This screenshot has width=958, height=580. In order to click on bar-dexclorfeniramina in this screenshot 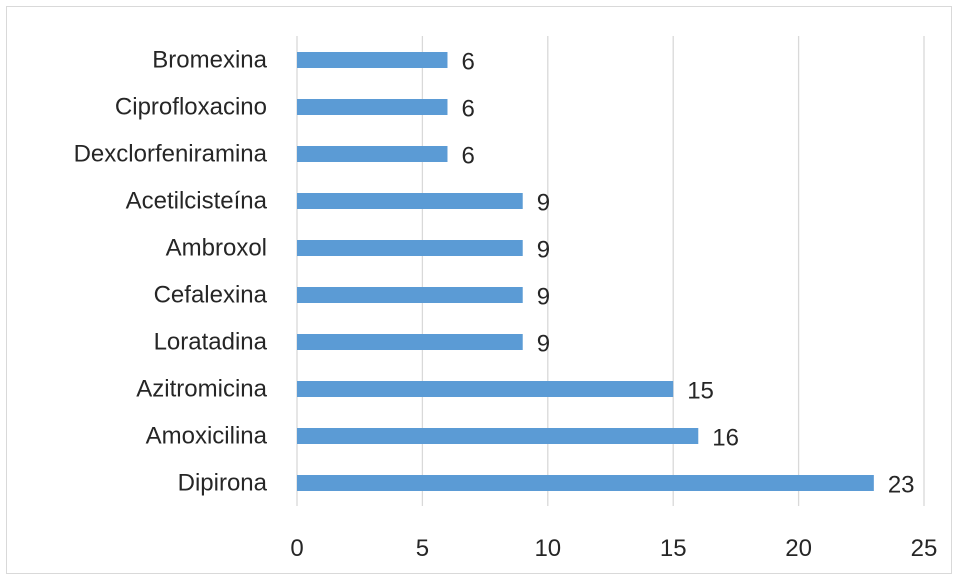, I will do `click(372, 154)`.